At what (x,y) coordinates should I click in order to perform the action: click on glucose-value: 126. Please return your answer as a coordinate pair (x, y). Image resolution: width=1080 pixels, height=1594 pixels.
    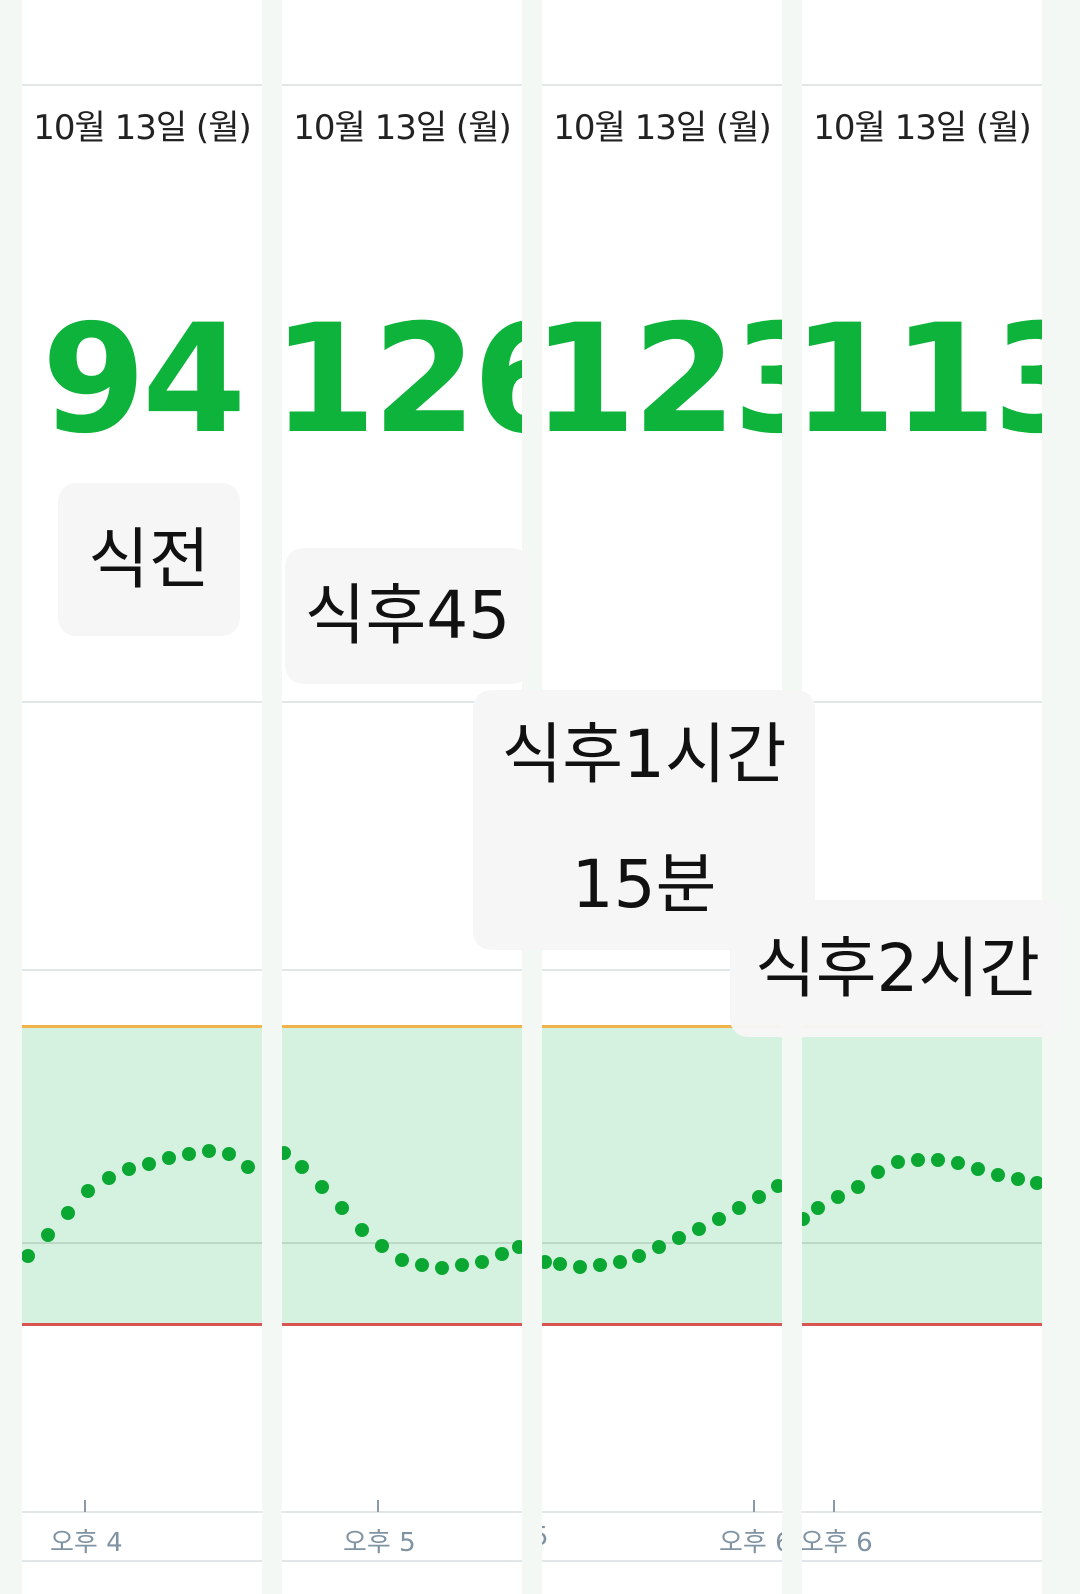
    Looking at the image, I should click on (402, 380).